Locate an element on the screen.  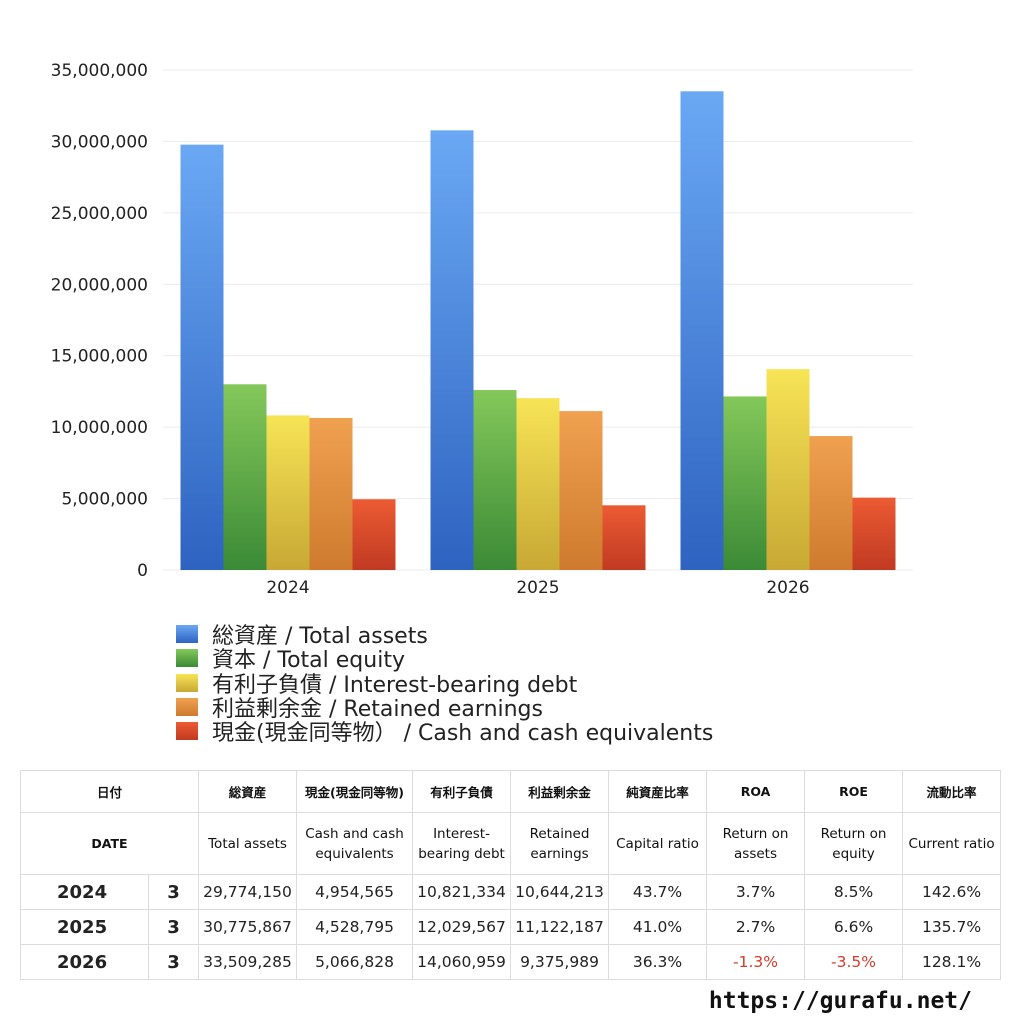
cell-capital-ratio: 41.0% is located at coordinates (658, 927).